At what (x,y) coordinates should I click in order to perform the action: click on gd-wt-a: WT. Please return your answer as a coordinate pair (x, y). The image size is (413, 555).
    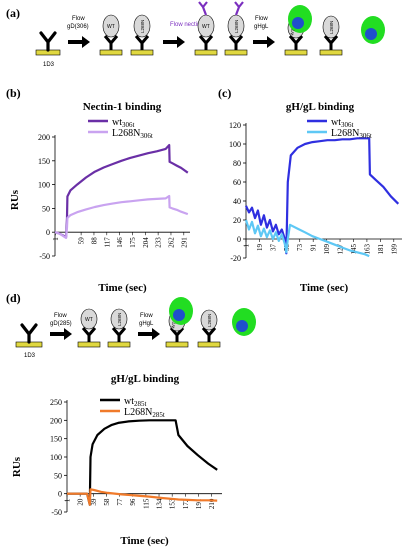
    Looking at the image, I should click on (111, 35).